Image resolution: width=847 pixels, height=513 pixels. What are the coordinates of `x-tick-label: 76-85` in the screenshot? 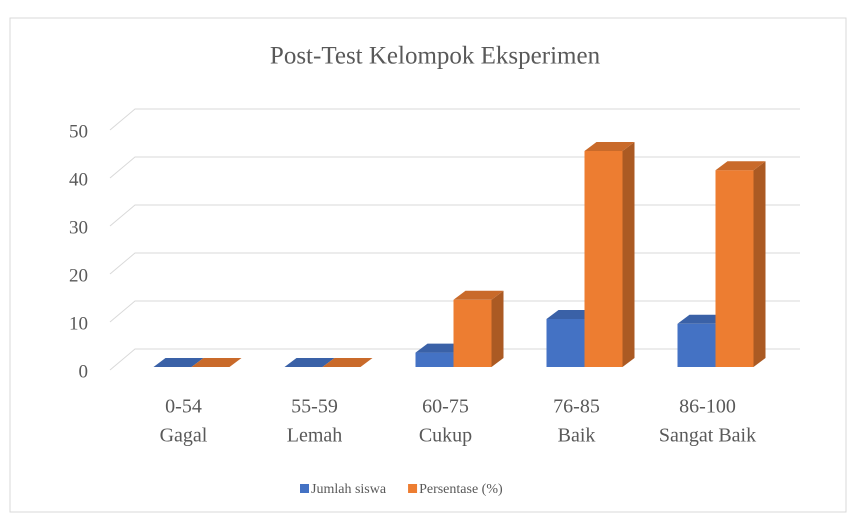 It's located at (576, 407).